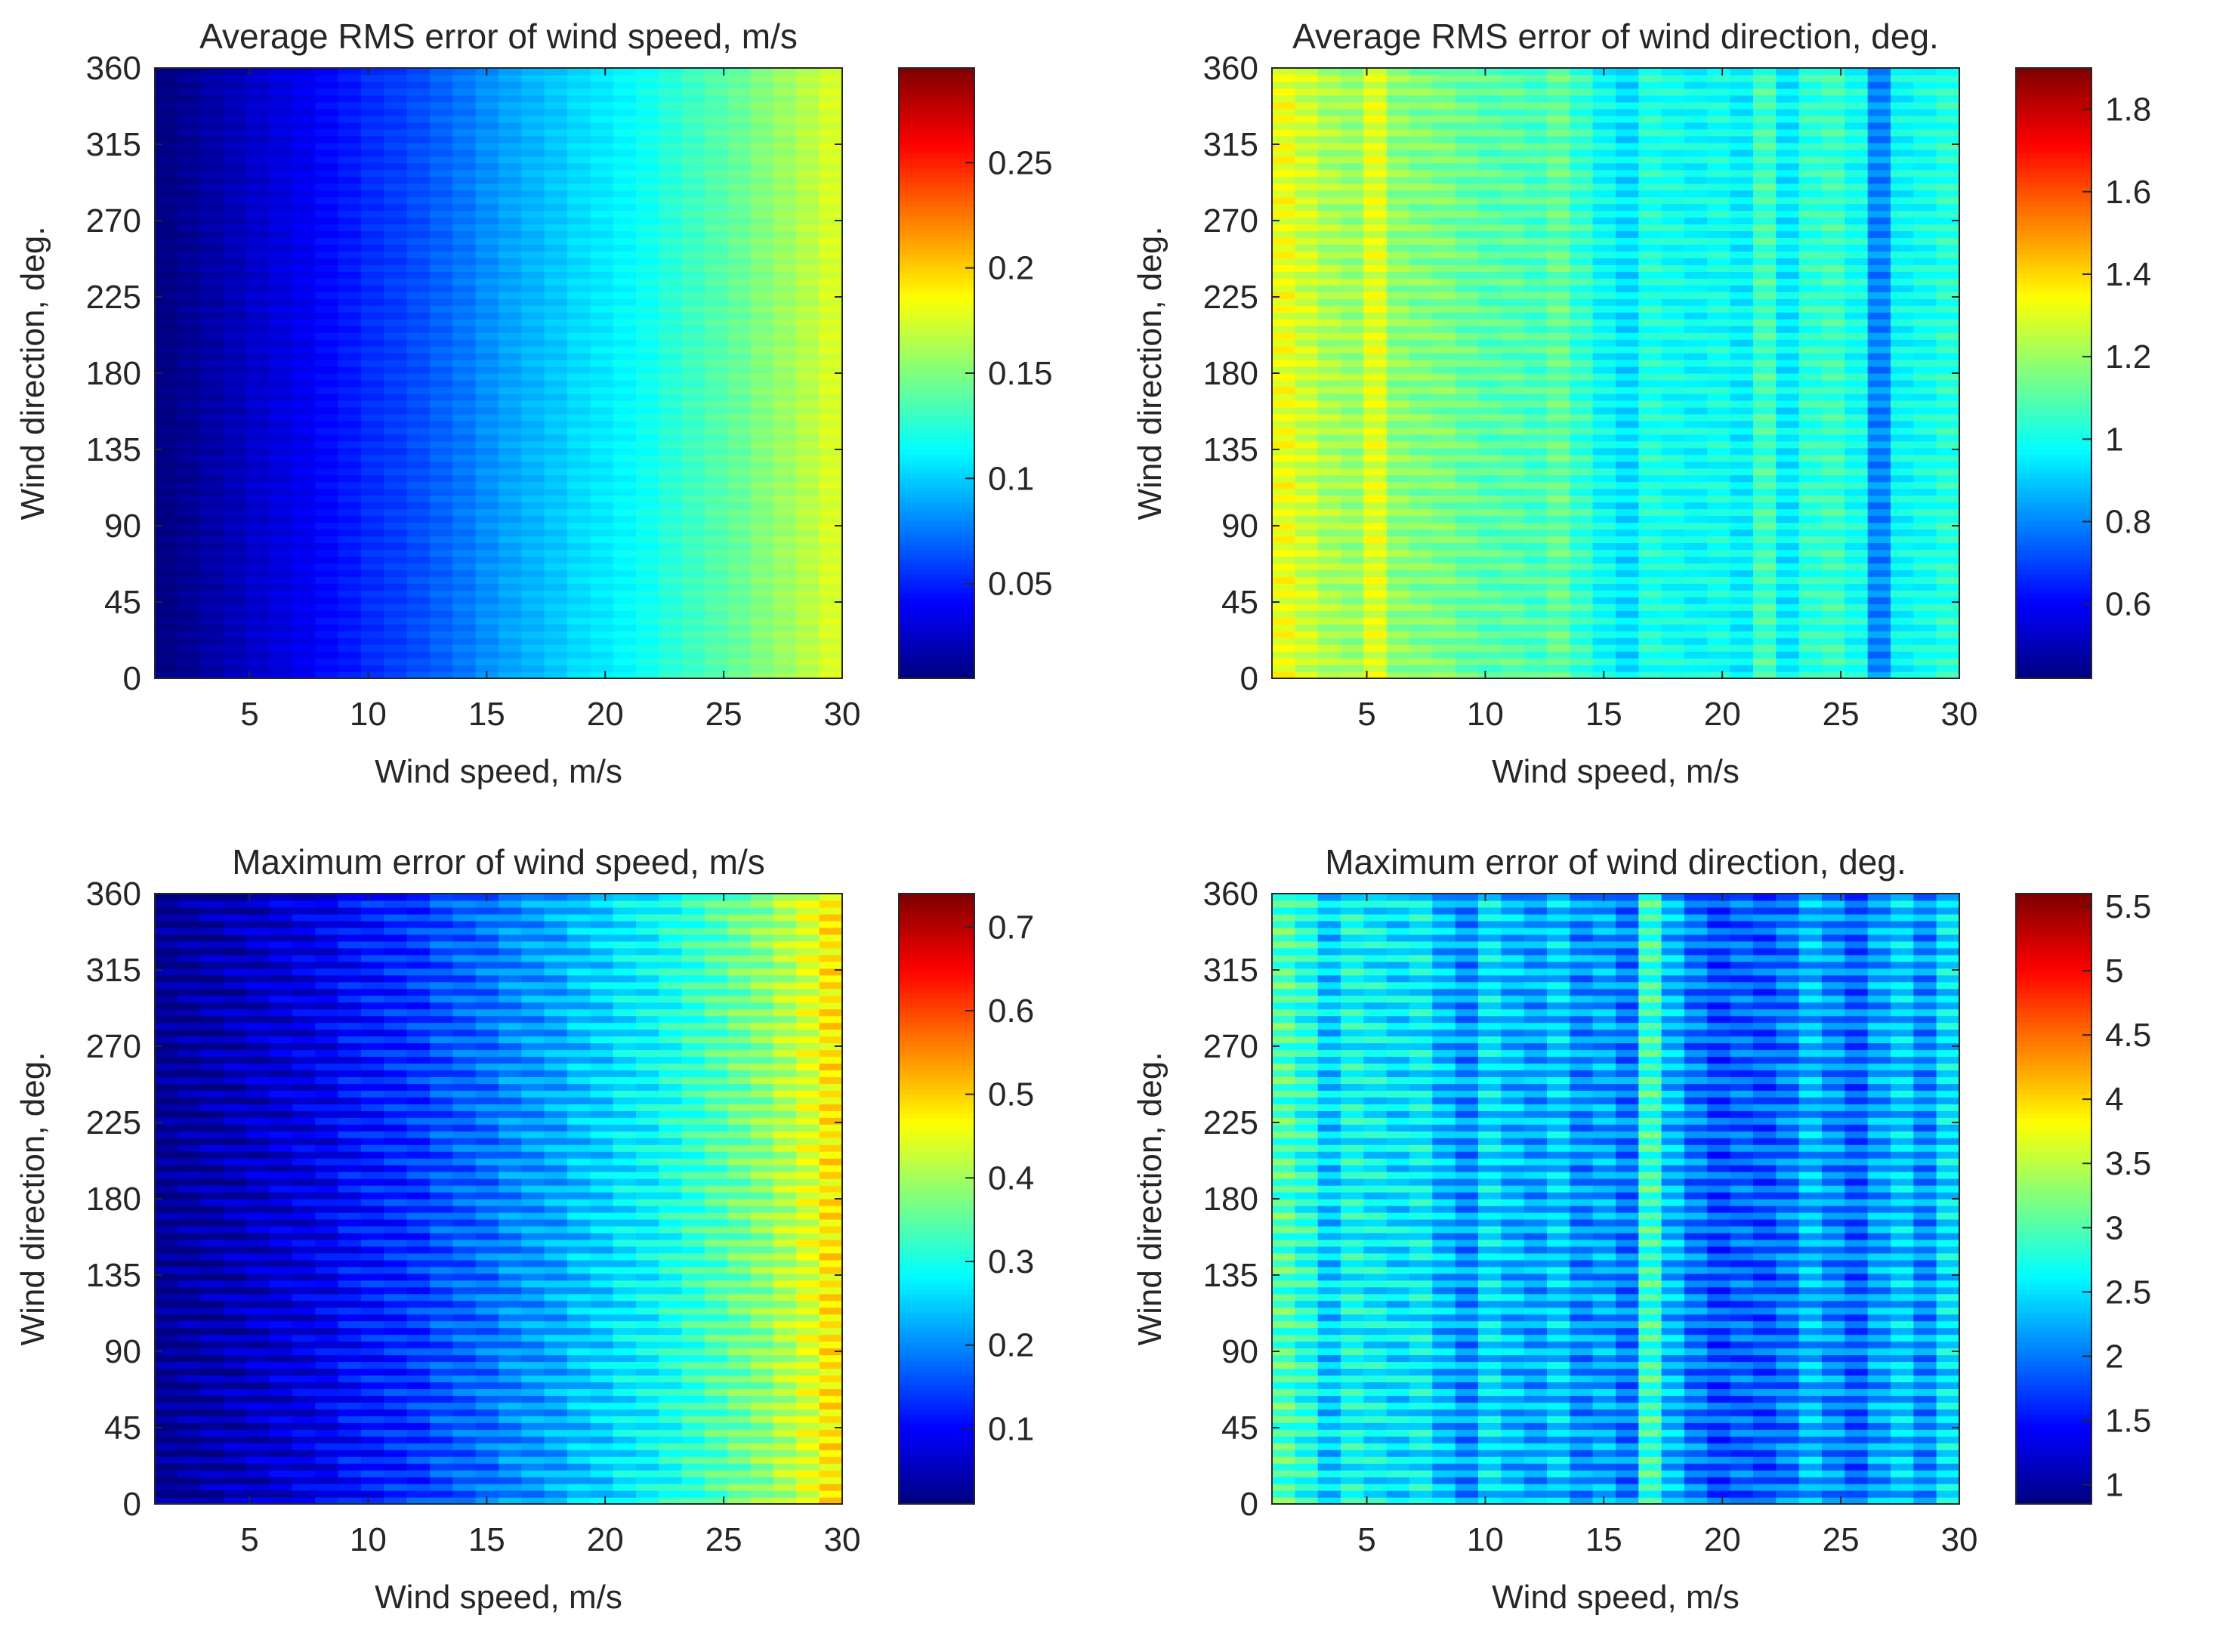 The image size is (2235, 1652). I want to click on colorbar: 0.050.10.150.20.25, so click(976, 373).